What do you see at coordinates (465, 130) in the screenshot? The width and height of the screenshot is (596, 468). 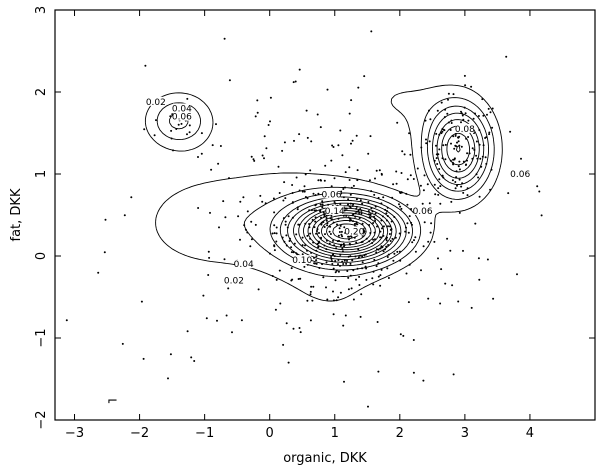 I see `contour-label: 0.08` at bounding box center [465, 130].